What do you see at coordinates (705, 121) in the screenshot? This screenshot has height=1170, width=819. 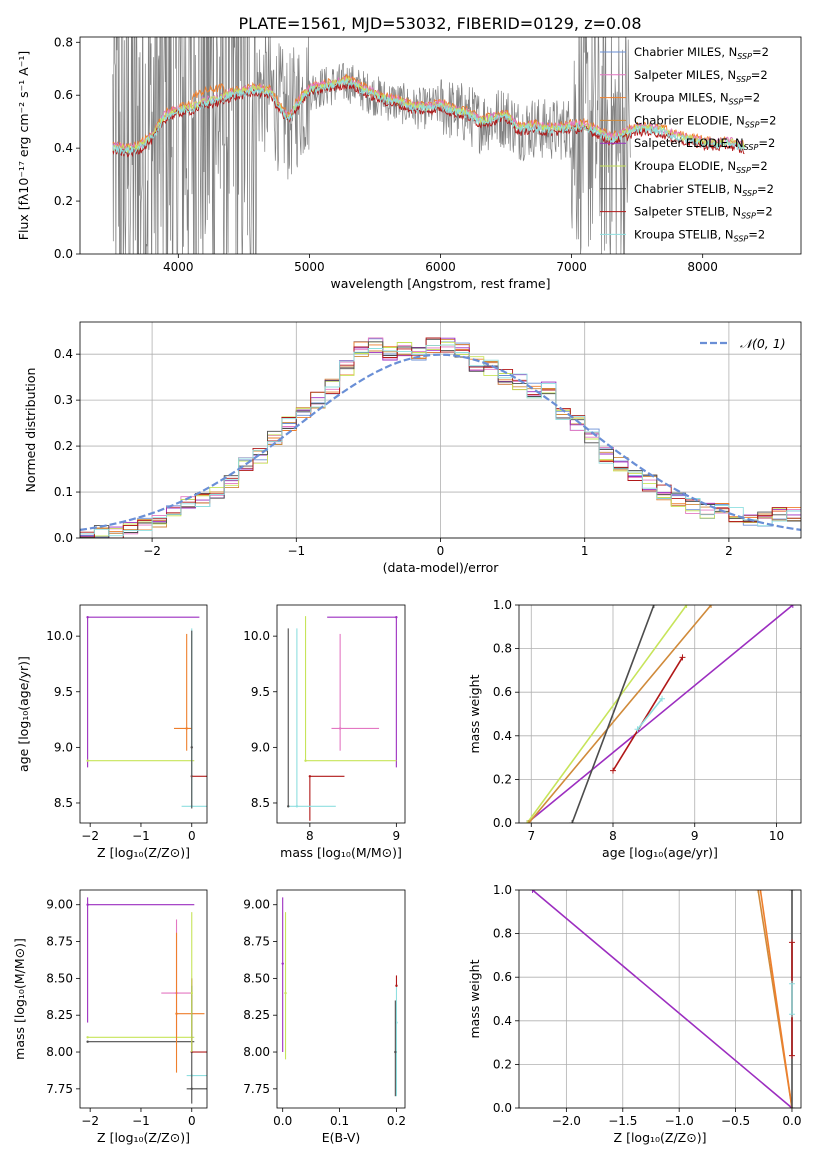 I see `legend-entry: Chabrier ELODIE, NSSP=2` at bounding box center [705, 121].